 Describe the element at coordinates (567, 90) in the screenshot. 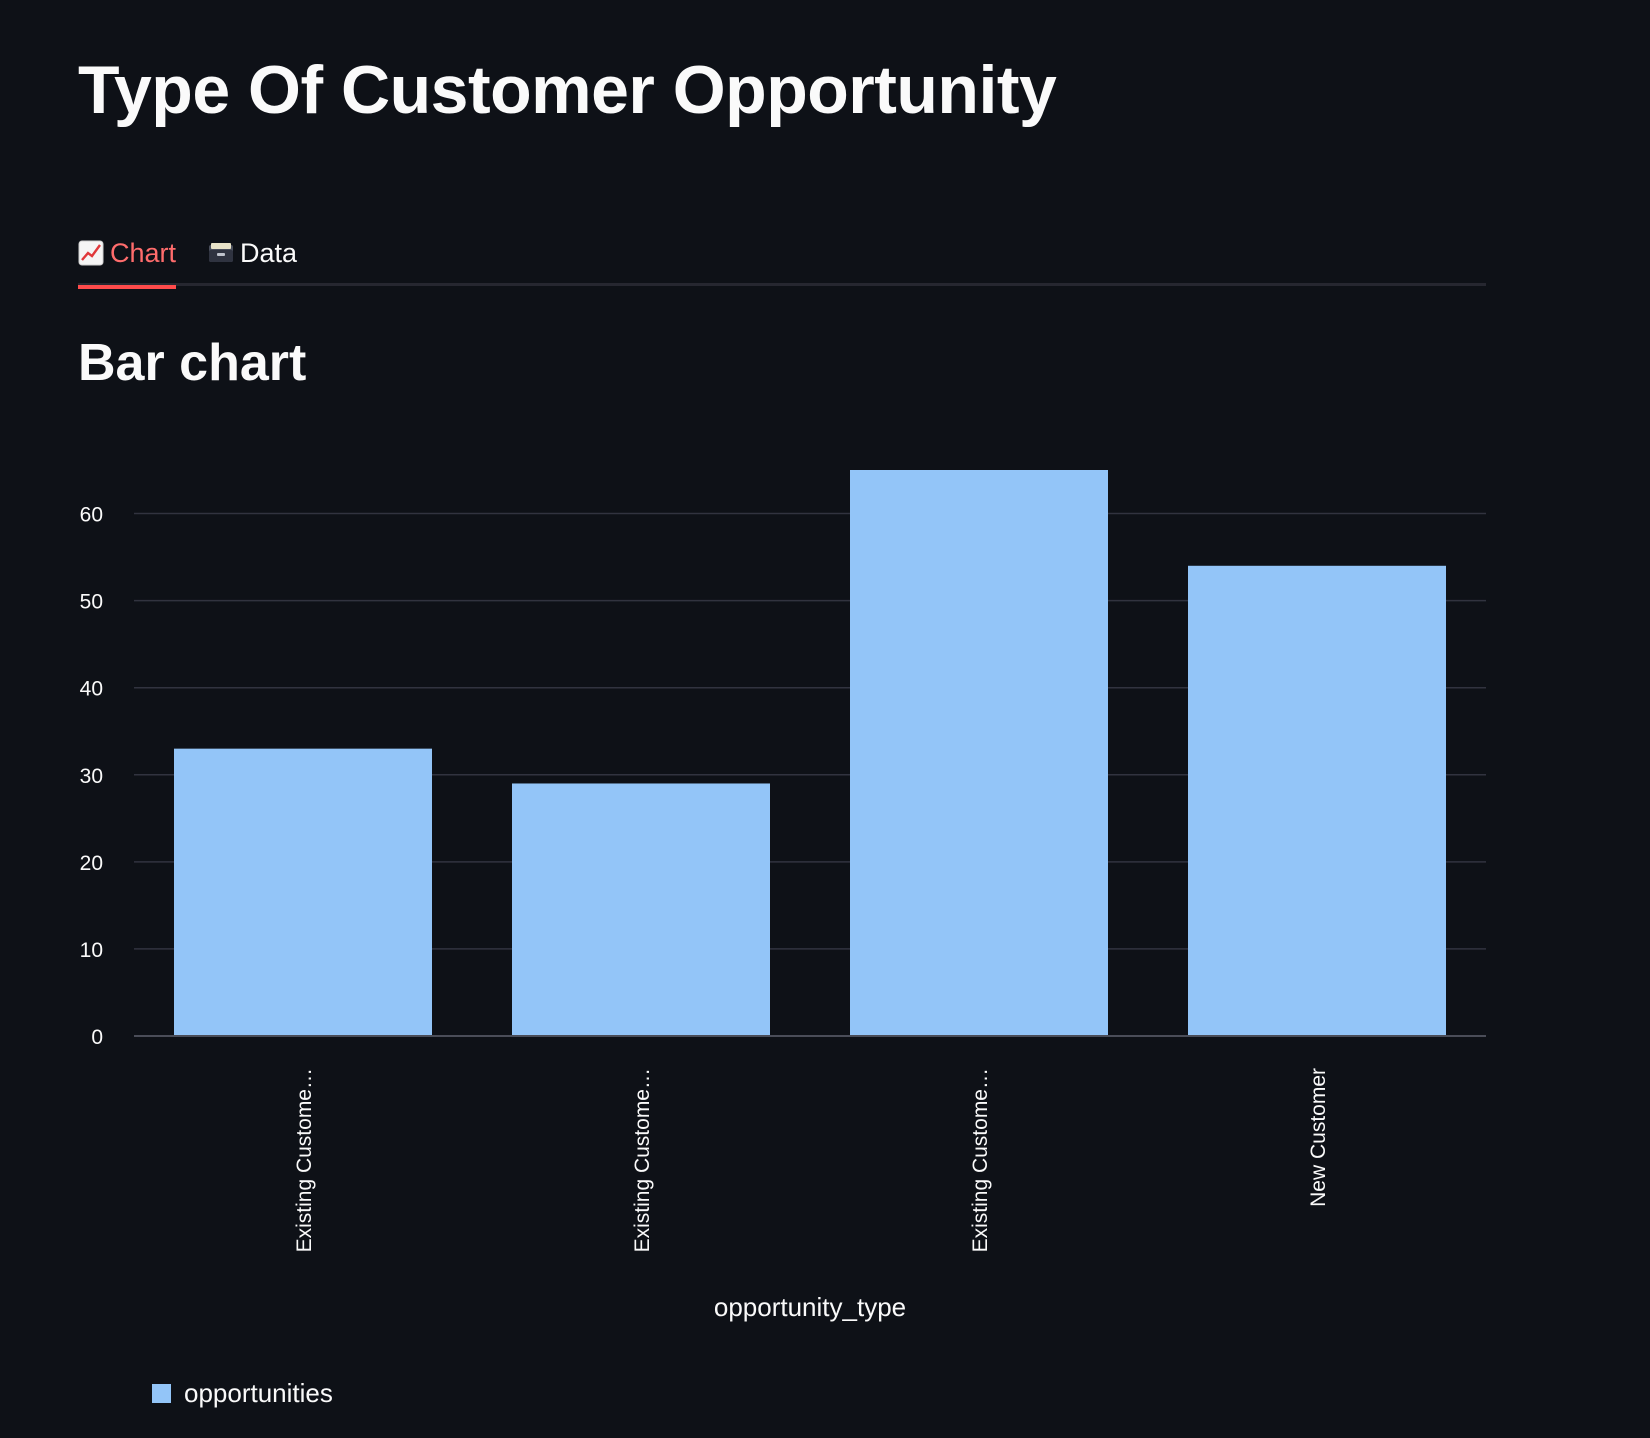

I see `page-title: Type Of Customer Opportunity` at that location.